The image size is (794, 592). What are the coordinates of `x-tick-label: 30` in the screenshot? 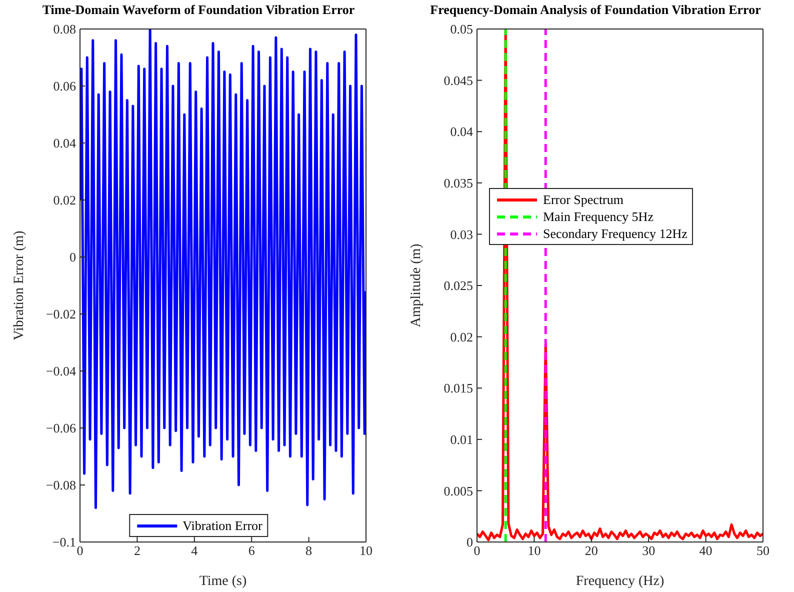 It's located at (649, 550).